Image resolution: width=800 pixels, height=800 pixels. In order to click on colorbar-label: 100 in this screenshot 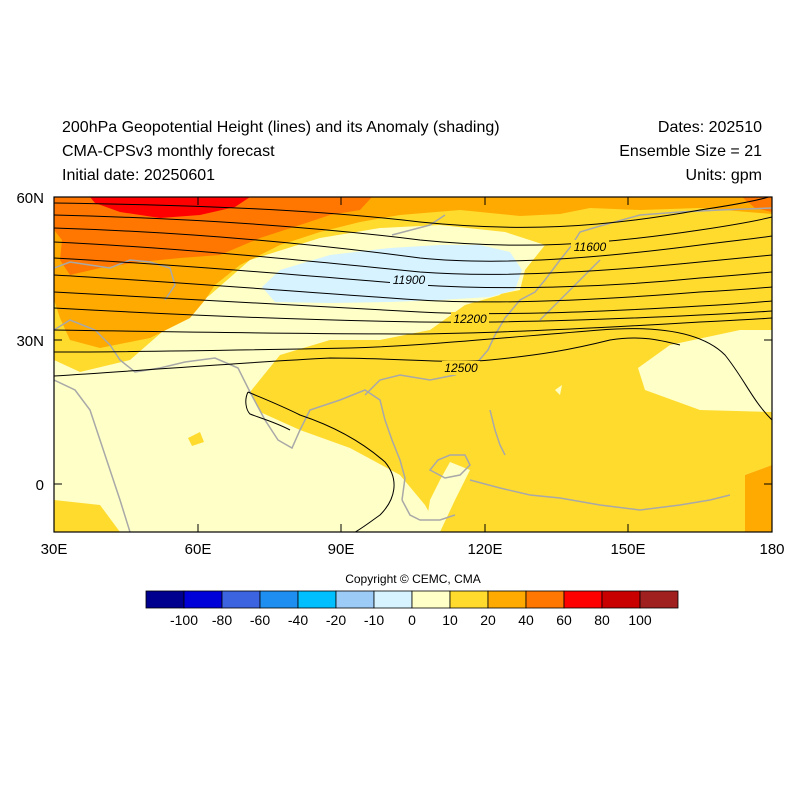, I will do `click(640, 620)`.